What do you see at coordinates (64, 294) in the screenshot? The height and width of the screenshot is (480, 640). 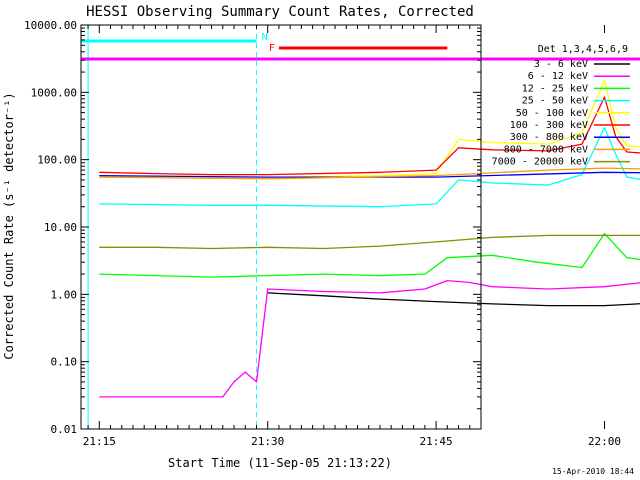 I see `y-tick-label-2: 1.00` at bounding box center [64, 294].